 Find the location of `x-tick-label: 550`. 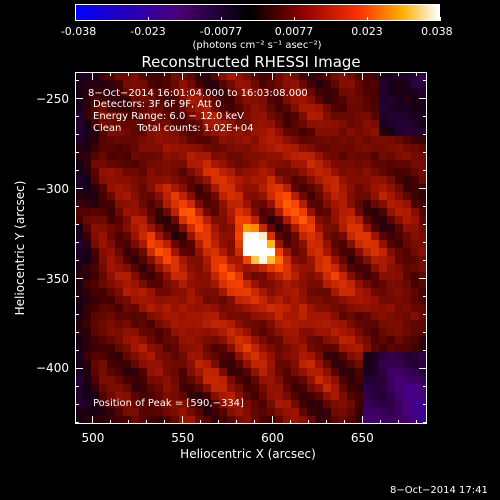

x-tick-label: 550 is located at coordinates (183, 438).